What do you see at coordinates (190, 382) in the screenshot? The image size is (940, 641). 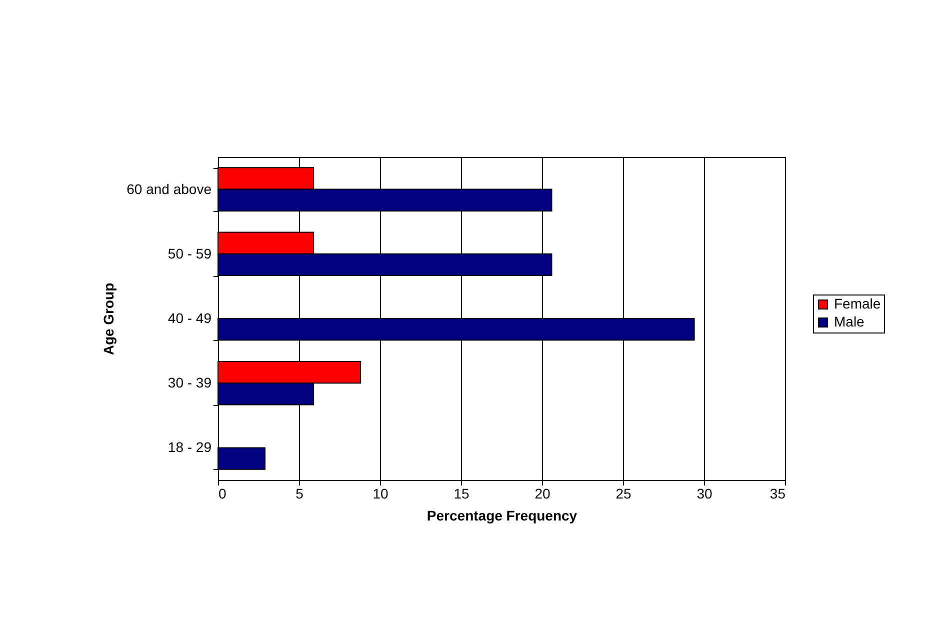 I see `y-tick-label: 30 - 39` at bounding box center [190, 382].